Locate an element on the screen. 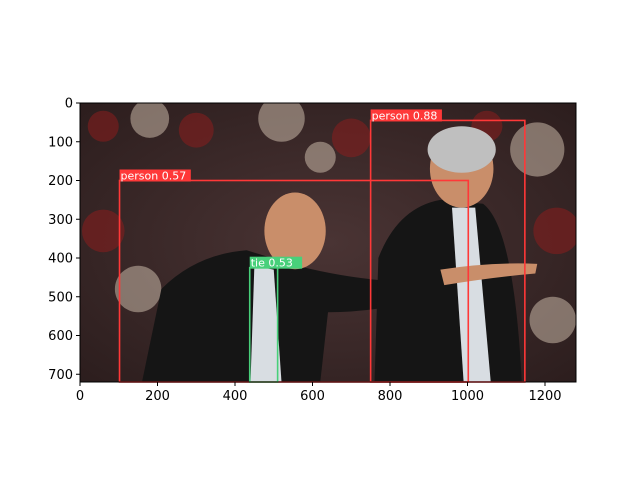 Image resolution: width=640 pixels, height=480 pixels. photo-right-figure-shirt is located at coordinates (471, 294).